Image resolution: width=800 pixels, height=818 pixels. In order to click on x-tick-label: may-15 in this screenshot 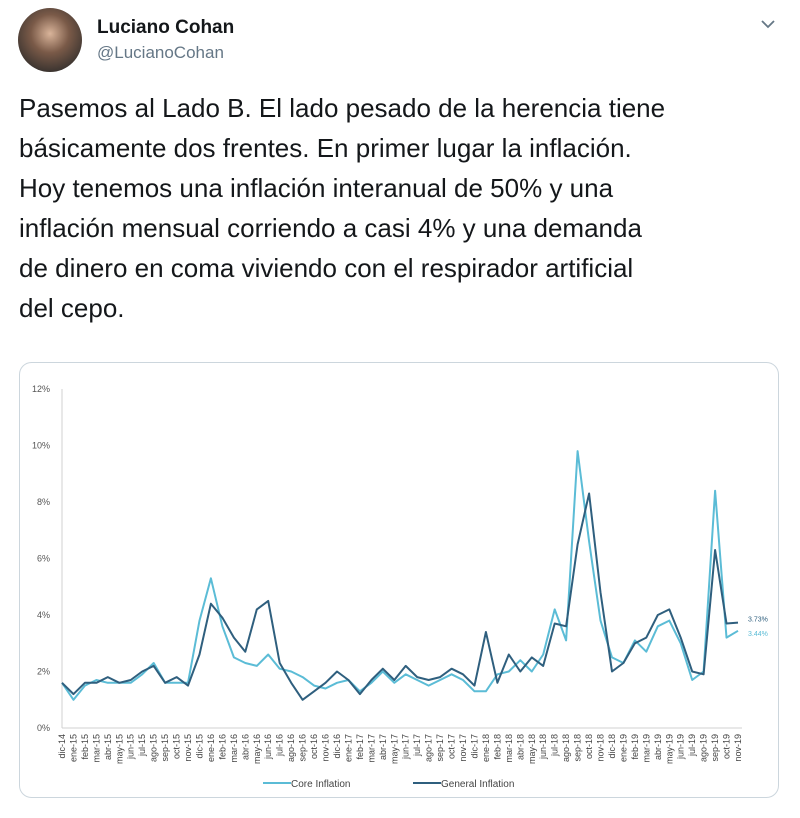, I will do `click(119, 749)`.